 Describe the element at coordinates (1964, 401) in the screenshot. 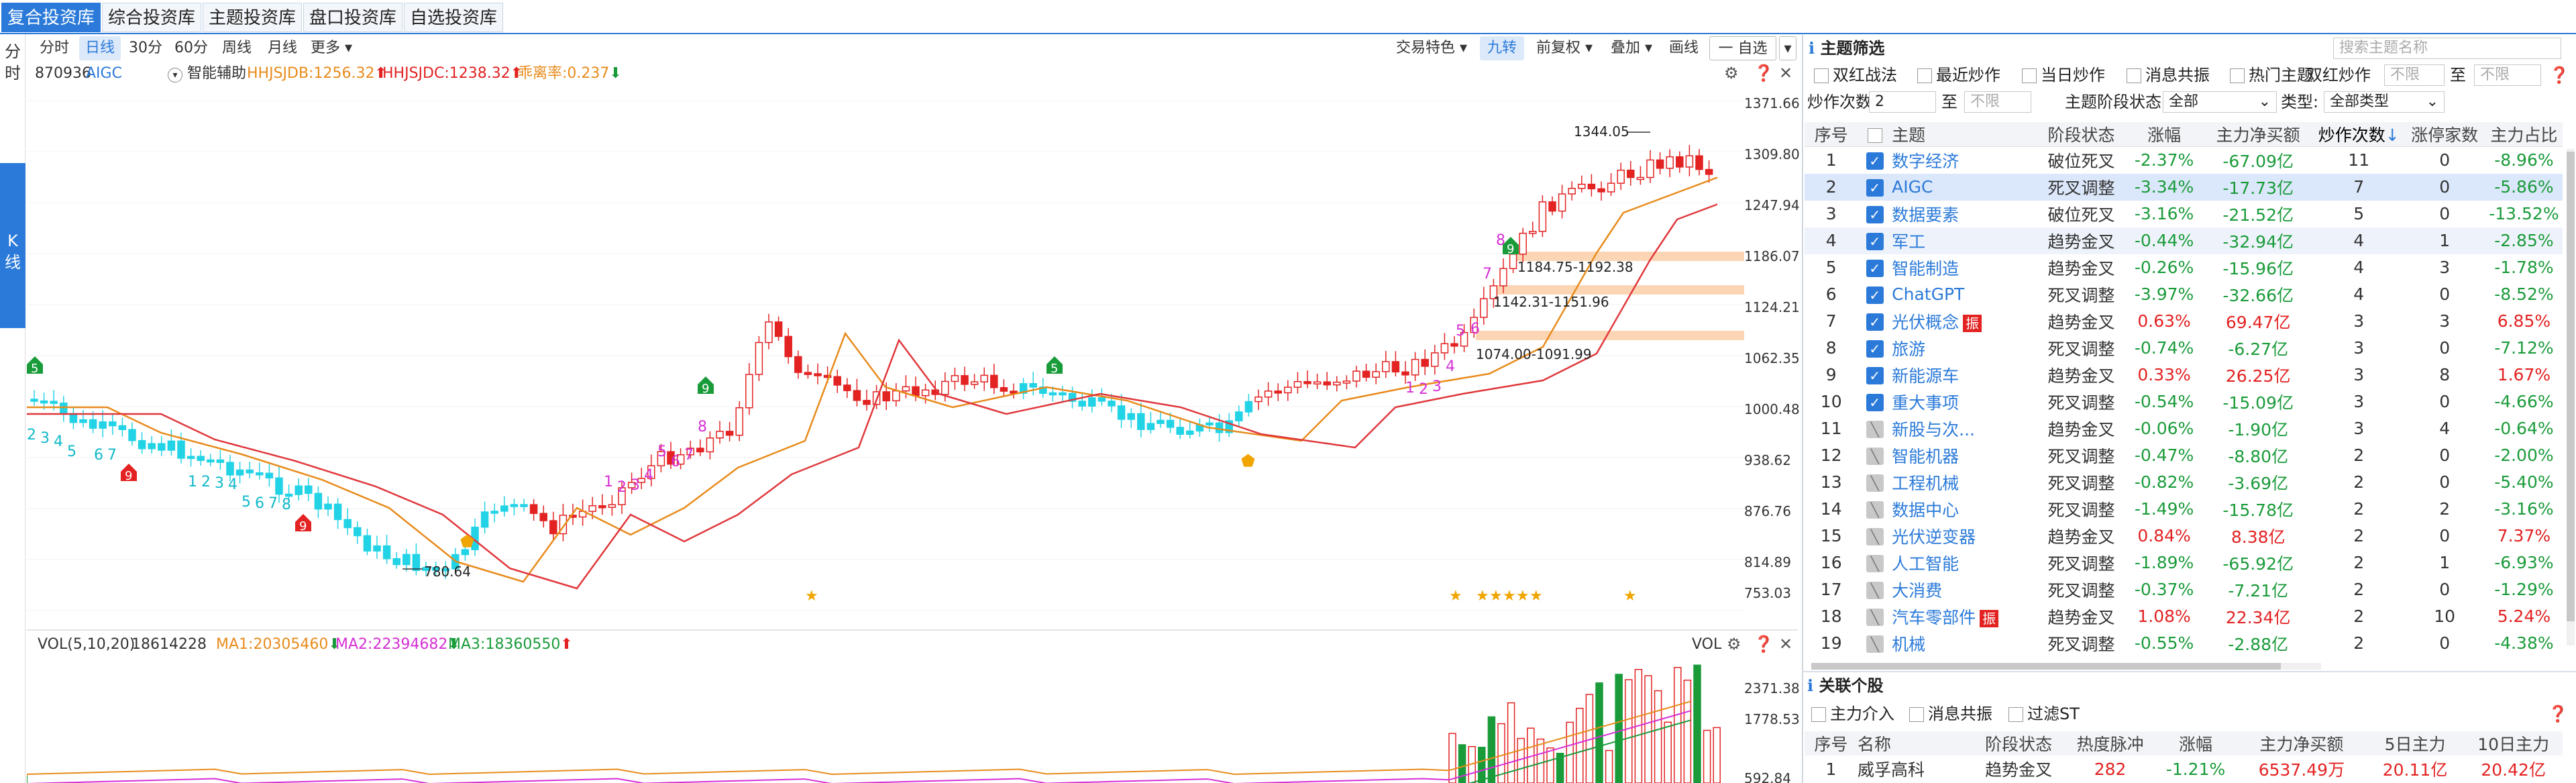

I see `cell-theme: 重大事项` at that location.